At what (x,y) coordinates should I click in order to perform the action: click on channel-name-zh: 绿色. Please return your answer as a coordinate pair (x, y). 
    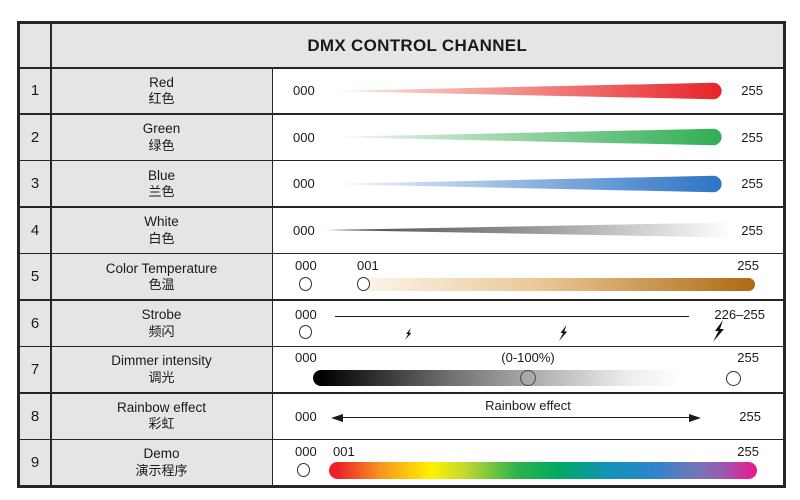
    Looking at the image, I should click on (161, 145).